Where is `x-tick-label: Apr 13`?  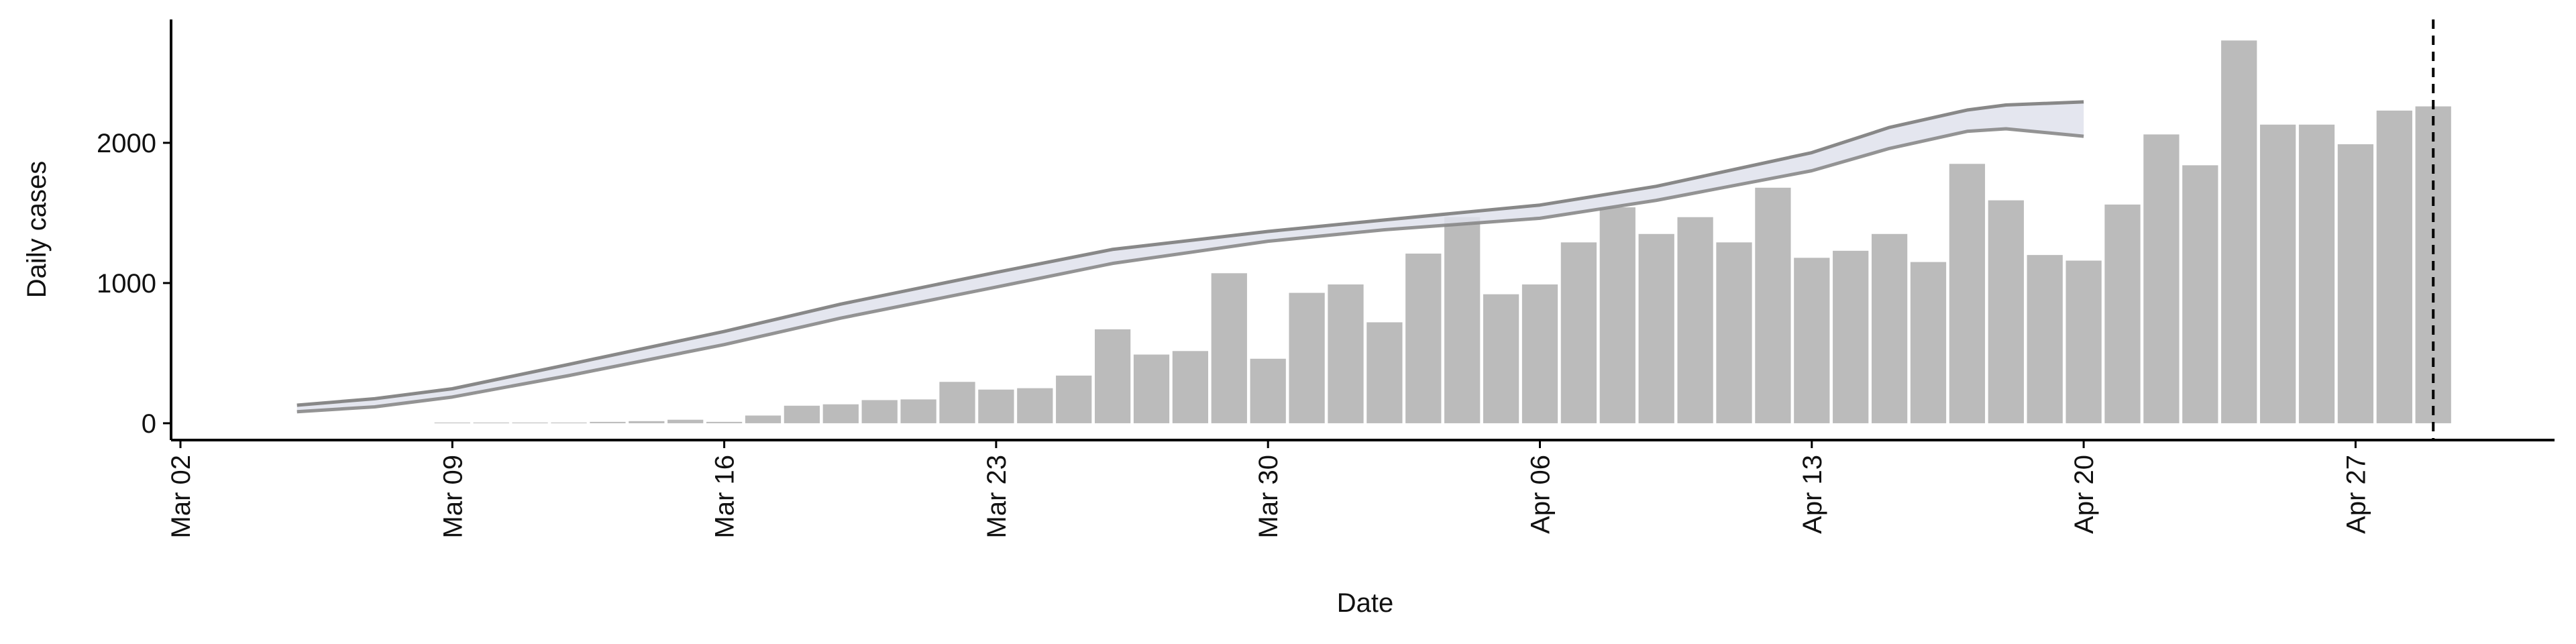
x-tick-label: Apr 13 is located at coordinates (1812, 494).